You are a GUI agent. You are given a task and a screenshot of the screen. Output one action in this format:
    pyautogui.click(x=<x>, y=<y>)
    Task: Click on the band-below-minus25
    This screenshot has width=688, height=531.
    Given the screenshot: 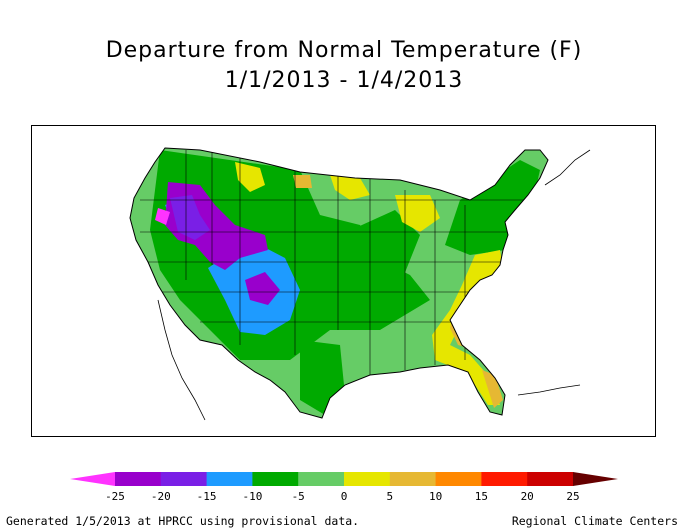 What is the action you would take?
    pyautogui.click(x=162, y=216)
    